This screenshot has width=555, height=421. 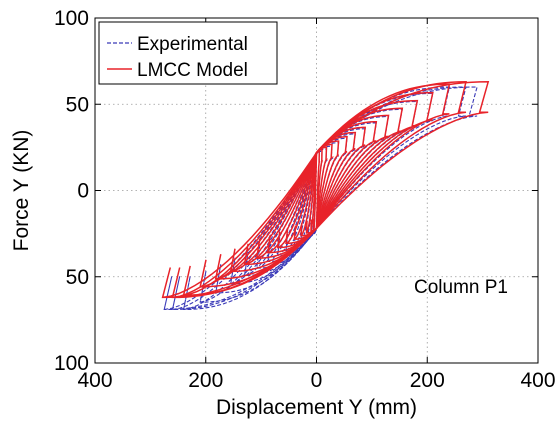 I want to click on lmcc-model-loop, so click(x=316, y=190).